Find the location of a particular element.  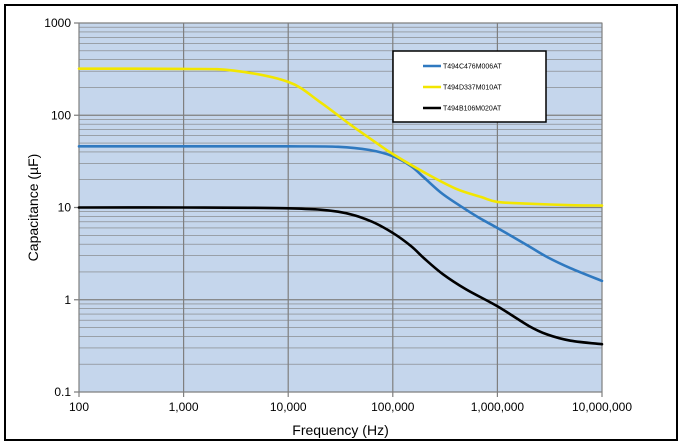

x-tick-label: 10,000 is located at coordinates (288, 407).